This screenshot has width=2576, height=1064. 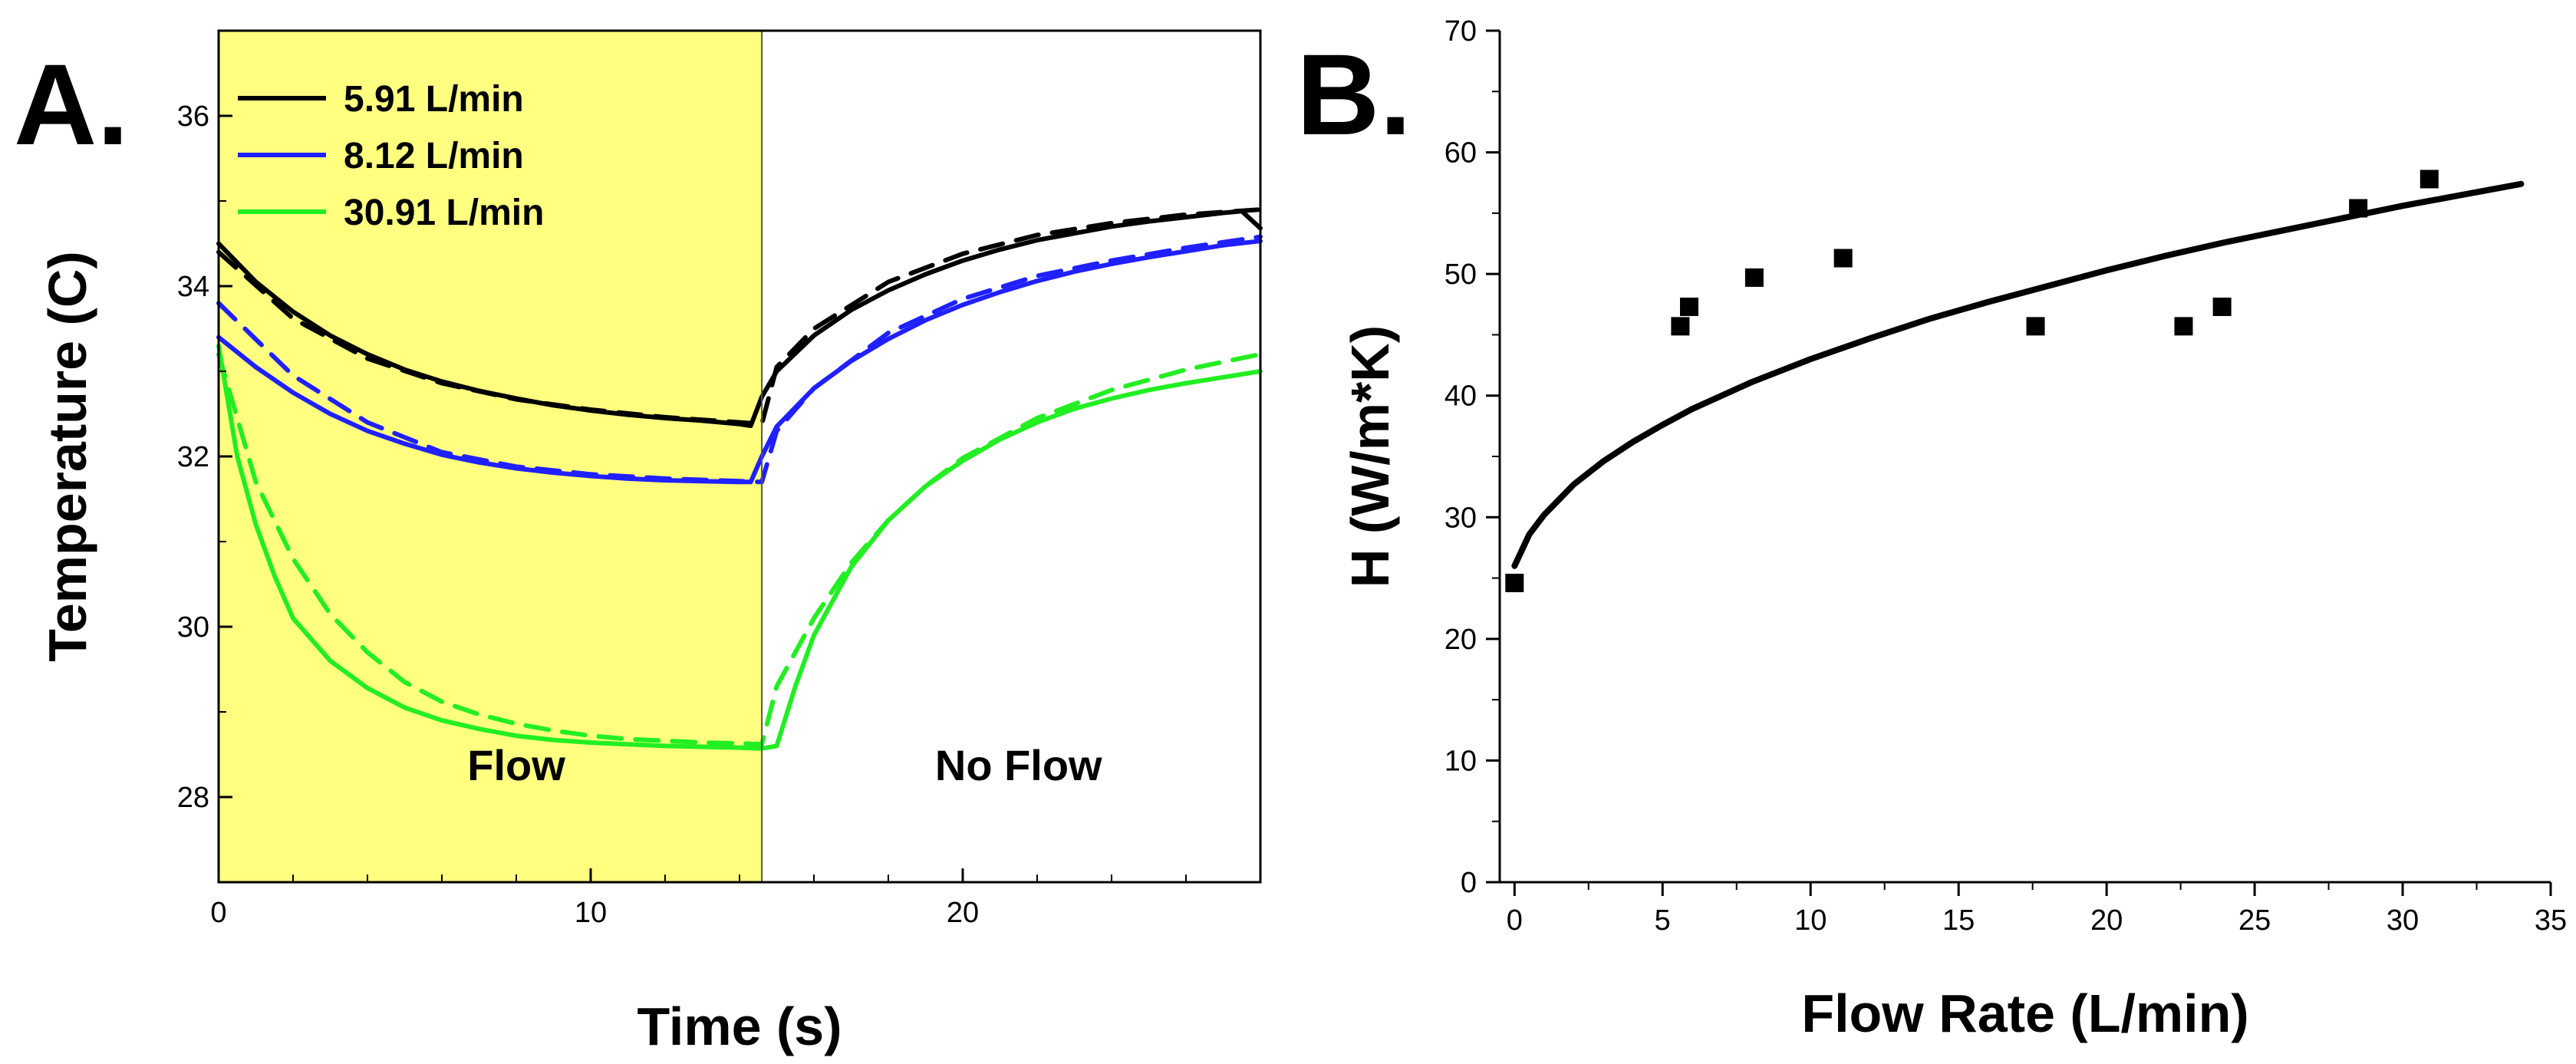 I want to click on y-tick-label-28: 28, so click(x=193, y=798).